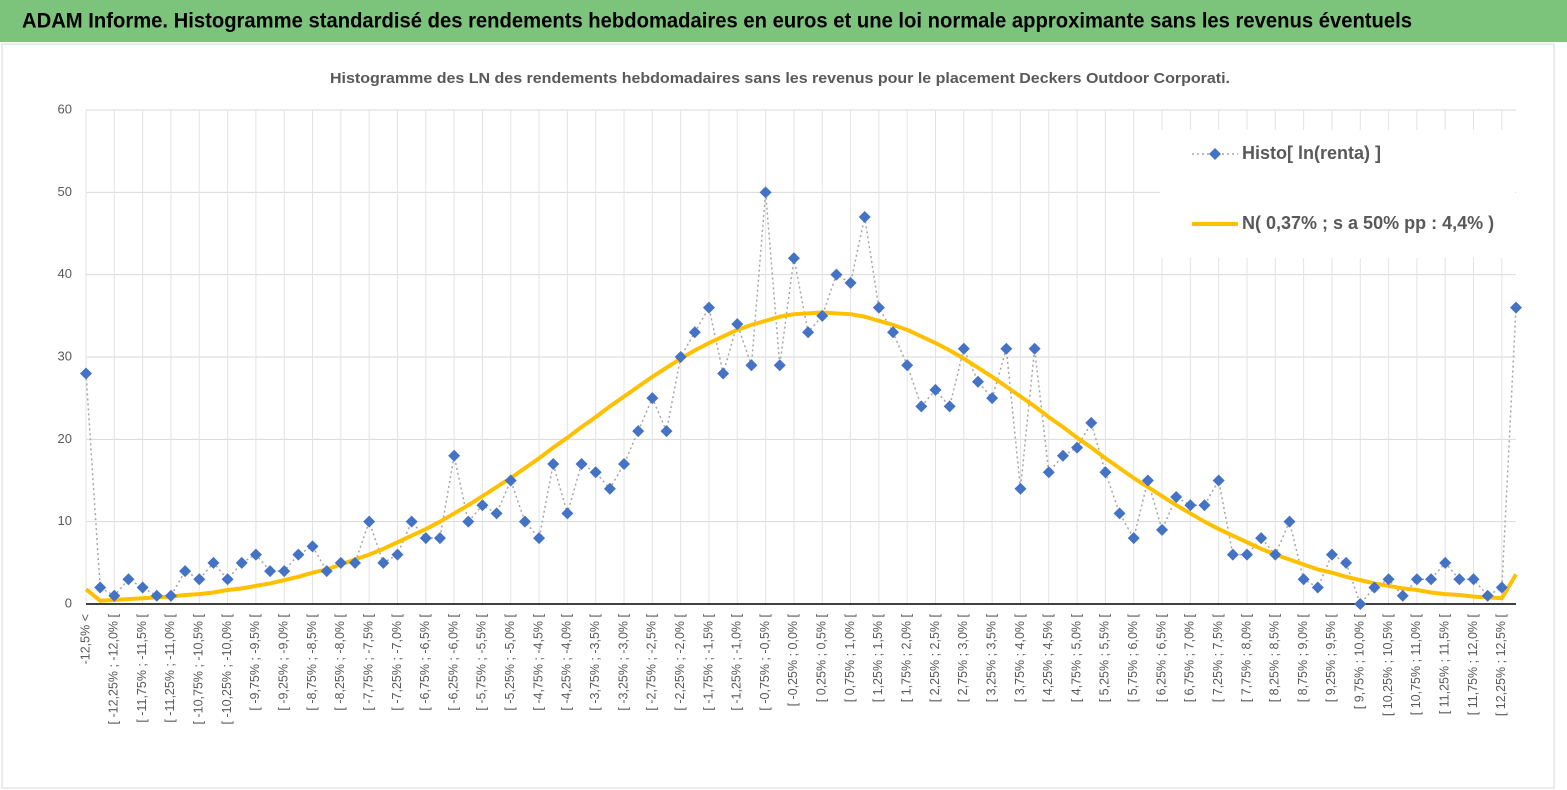 The width and height of the screenshot is (1567, 790). I want to click on x-tick-label: [ -9,75% ; -9,5% [, so click(255, 661).